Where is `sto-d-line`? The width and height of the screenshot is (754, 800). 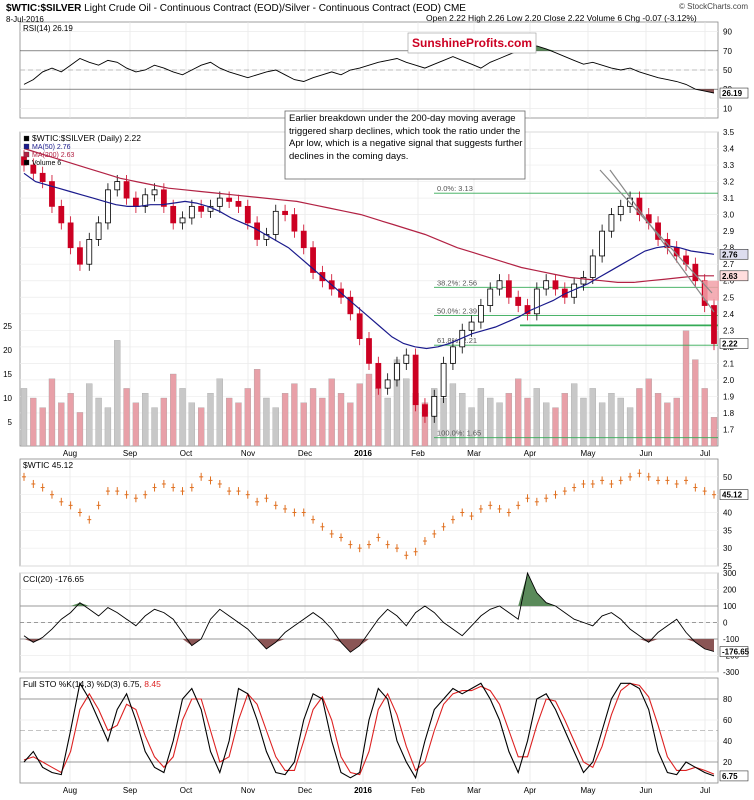
sto-d-line is located at coordinates (369, 729).